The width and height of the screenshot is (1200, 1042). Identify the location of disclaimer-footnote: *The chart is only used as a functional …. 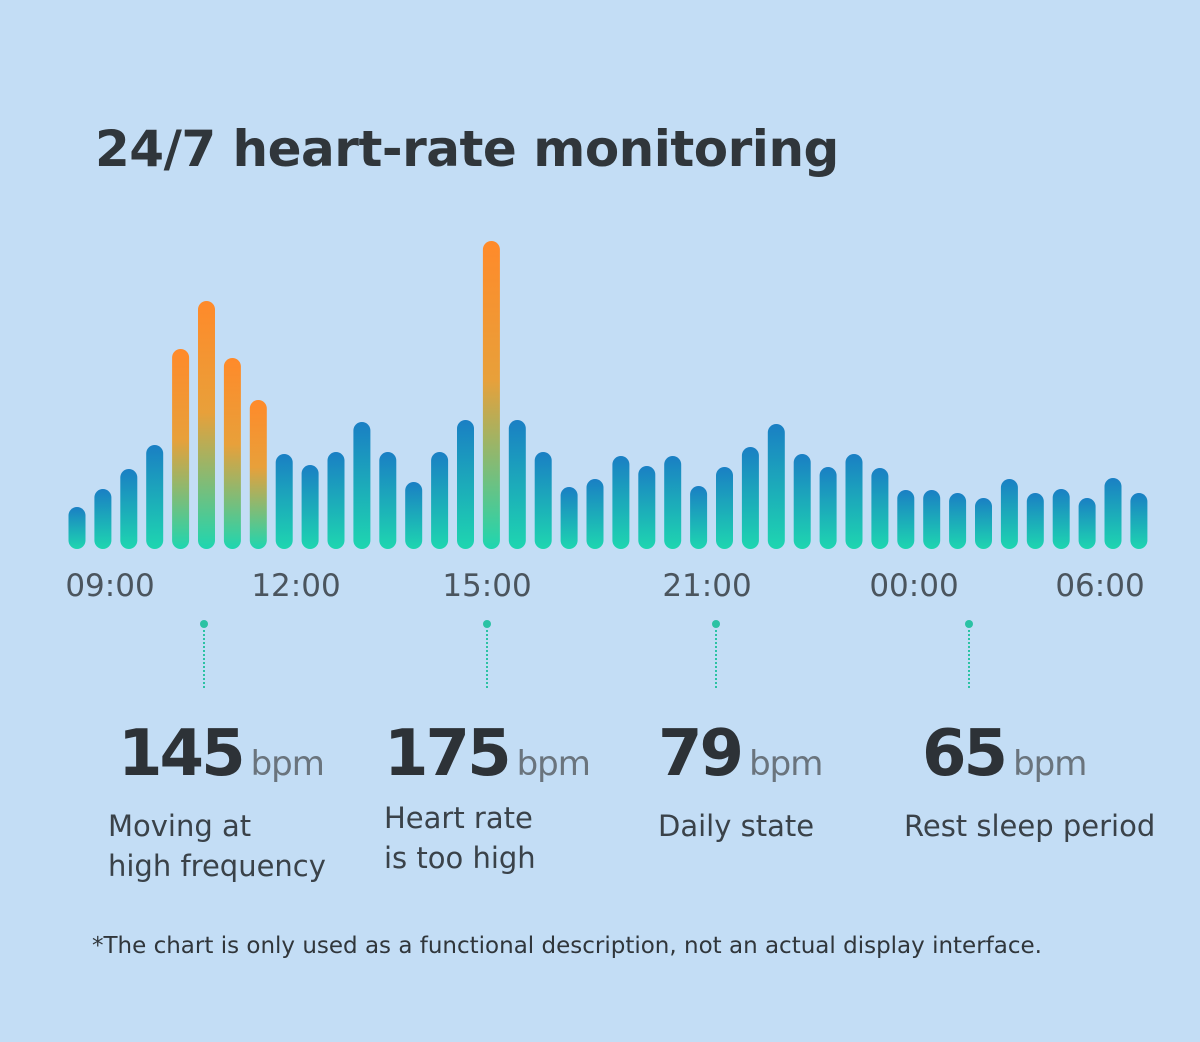
(567, 946).